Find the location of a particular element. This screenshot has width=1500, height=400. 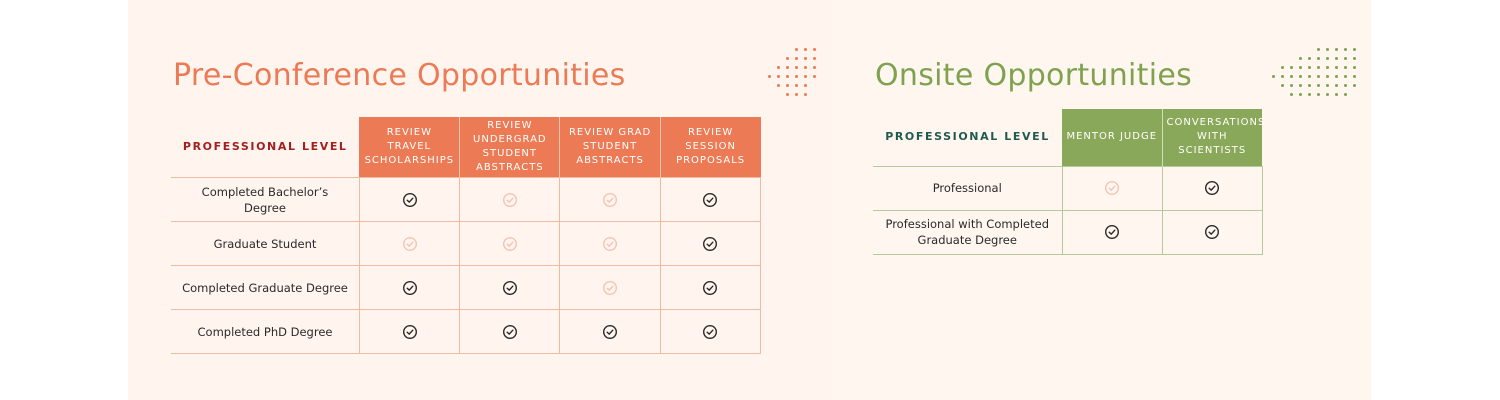

row-label: Completed Bachelor’s Degree is located at coordinates (265, 199).